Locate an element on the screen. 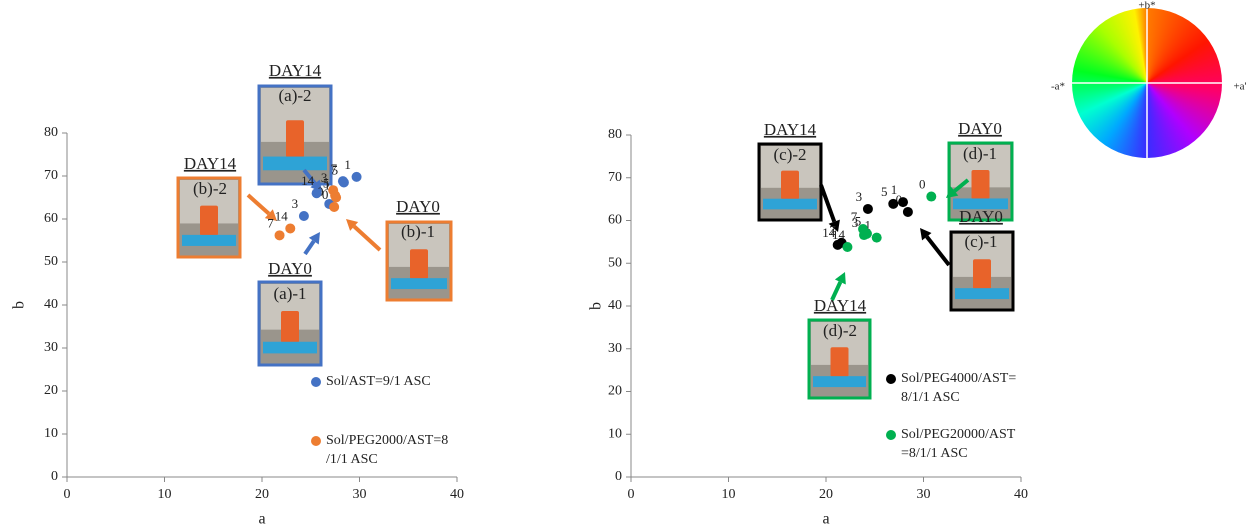 Image resolution: width=1252 pixels, height=531 pixels. y-tick-label: 10 is located at coordinates (615, 433).